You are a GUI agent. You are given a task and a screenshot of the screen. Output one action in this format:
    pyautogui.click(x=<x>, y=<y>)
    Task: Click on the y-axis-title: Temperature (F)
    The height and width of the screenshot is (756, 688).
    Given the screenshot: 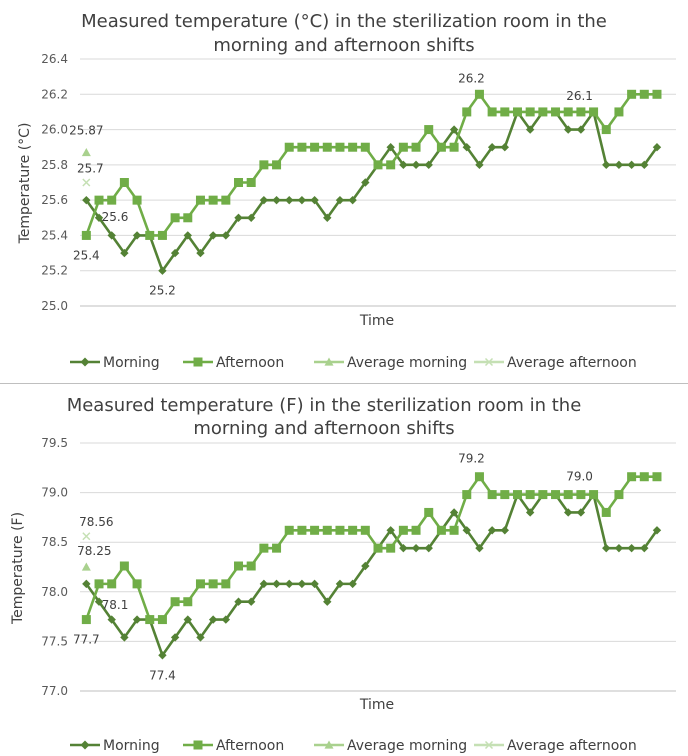 What is the action you would take?
    pyautogui.click(x=18, y=568)
    